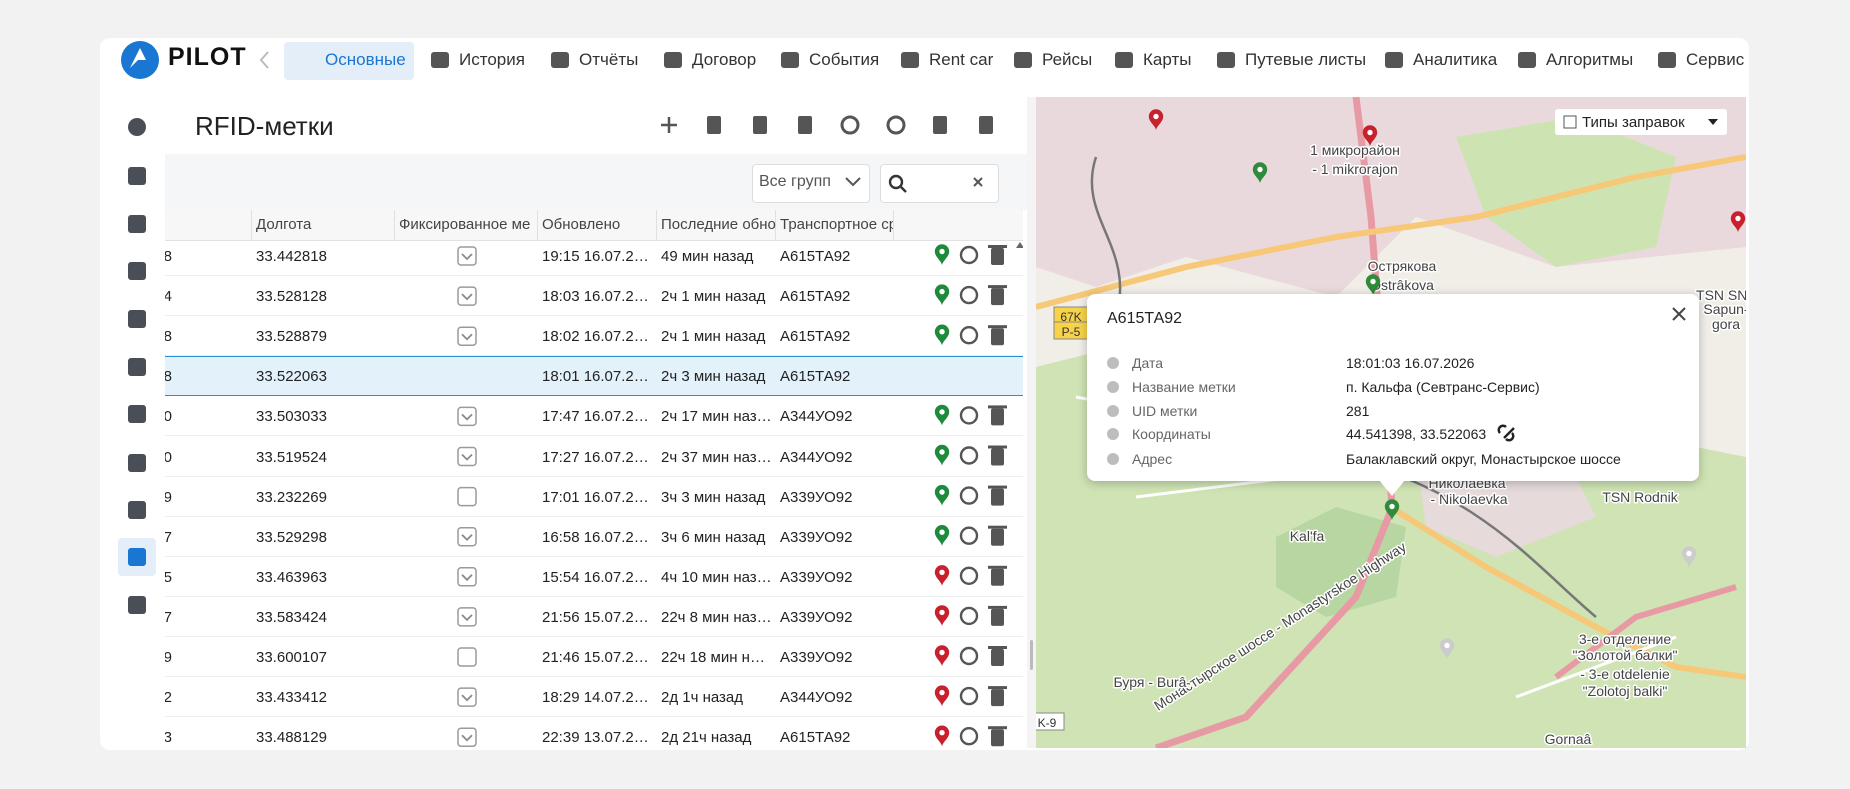 Image resolution: width=1850 pixels, height=789 pixels. What do you see at coordinates (1341, 562) in the screenshot?
I see `map-park` at bounding box center [1341, 562].